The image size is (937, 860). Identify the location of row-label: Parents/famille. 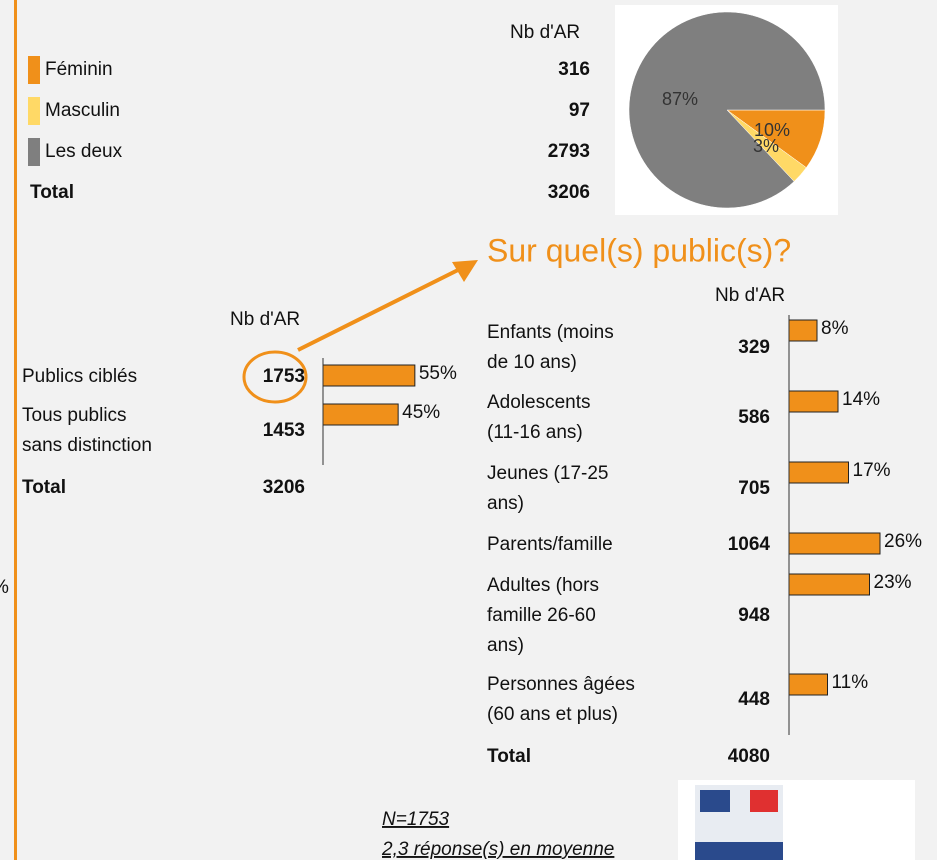
(550, 544).